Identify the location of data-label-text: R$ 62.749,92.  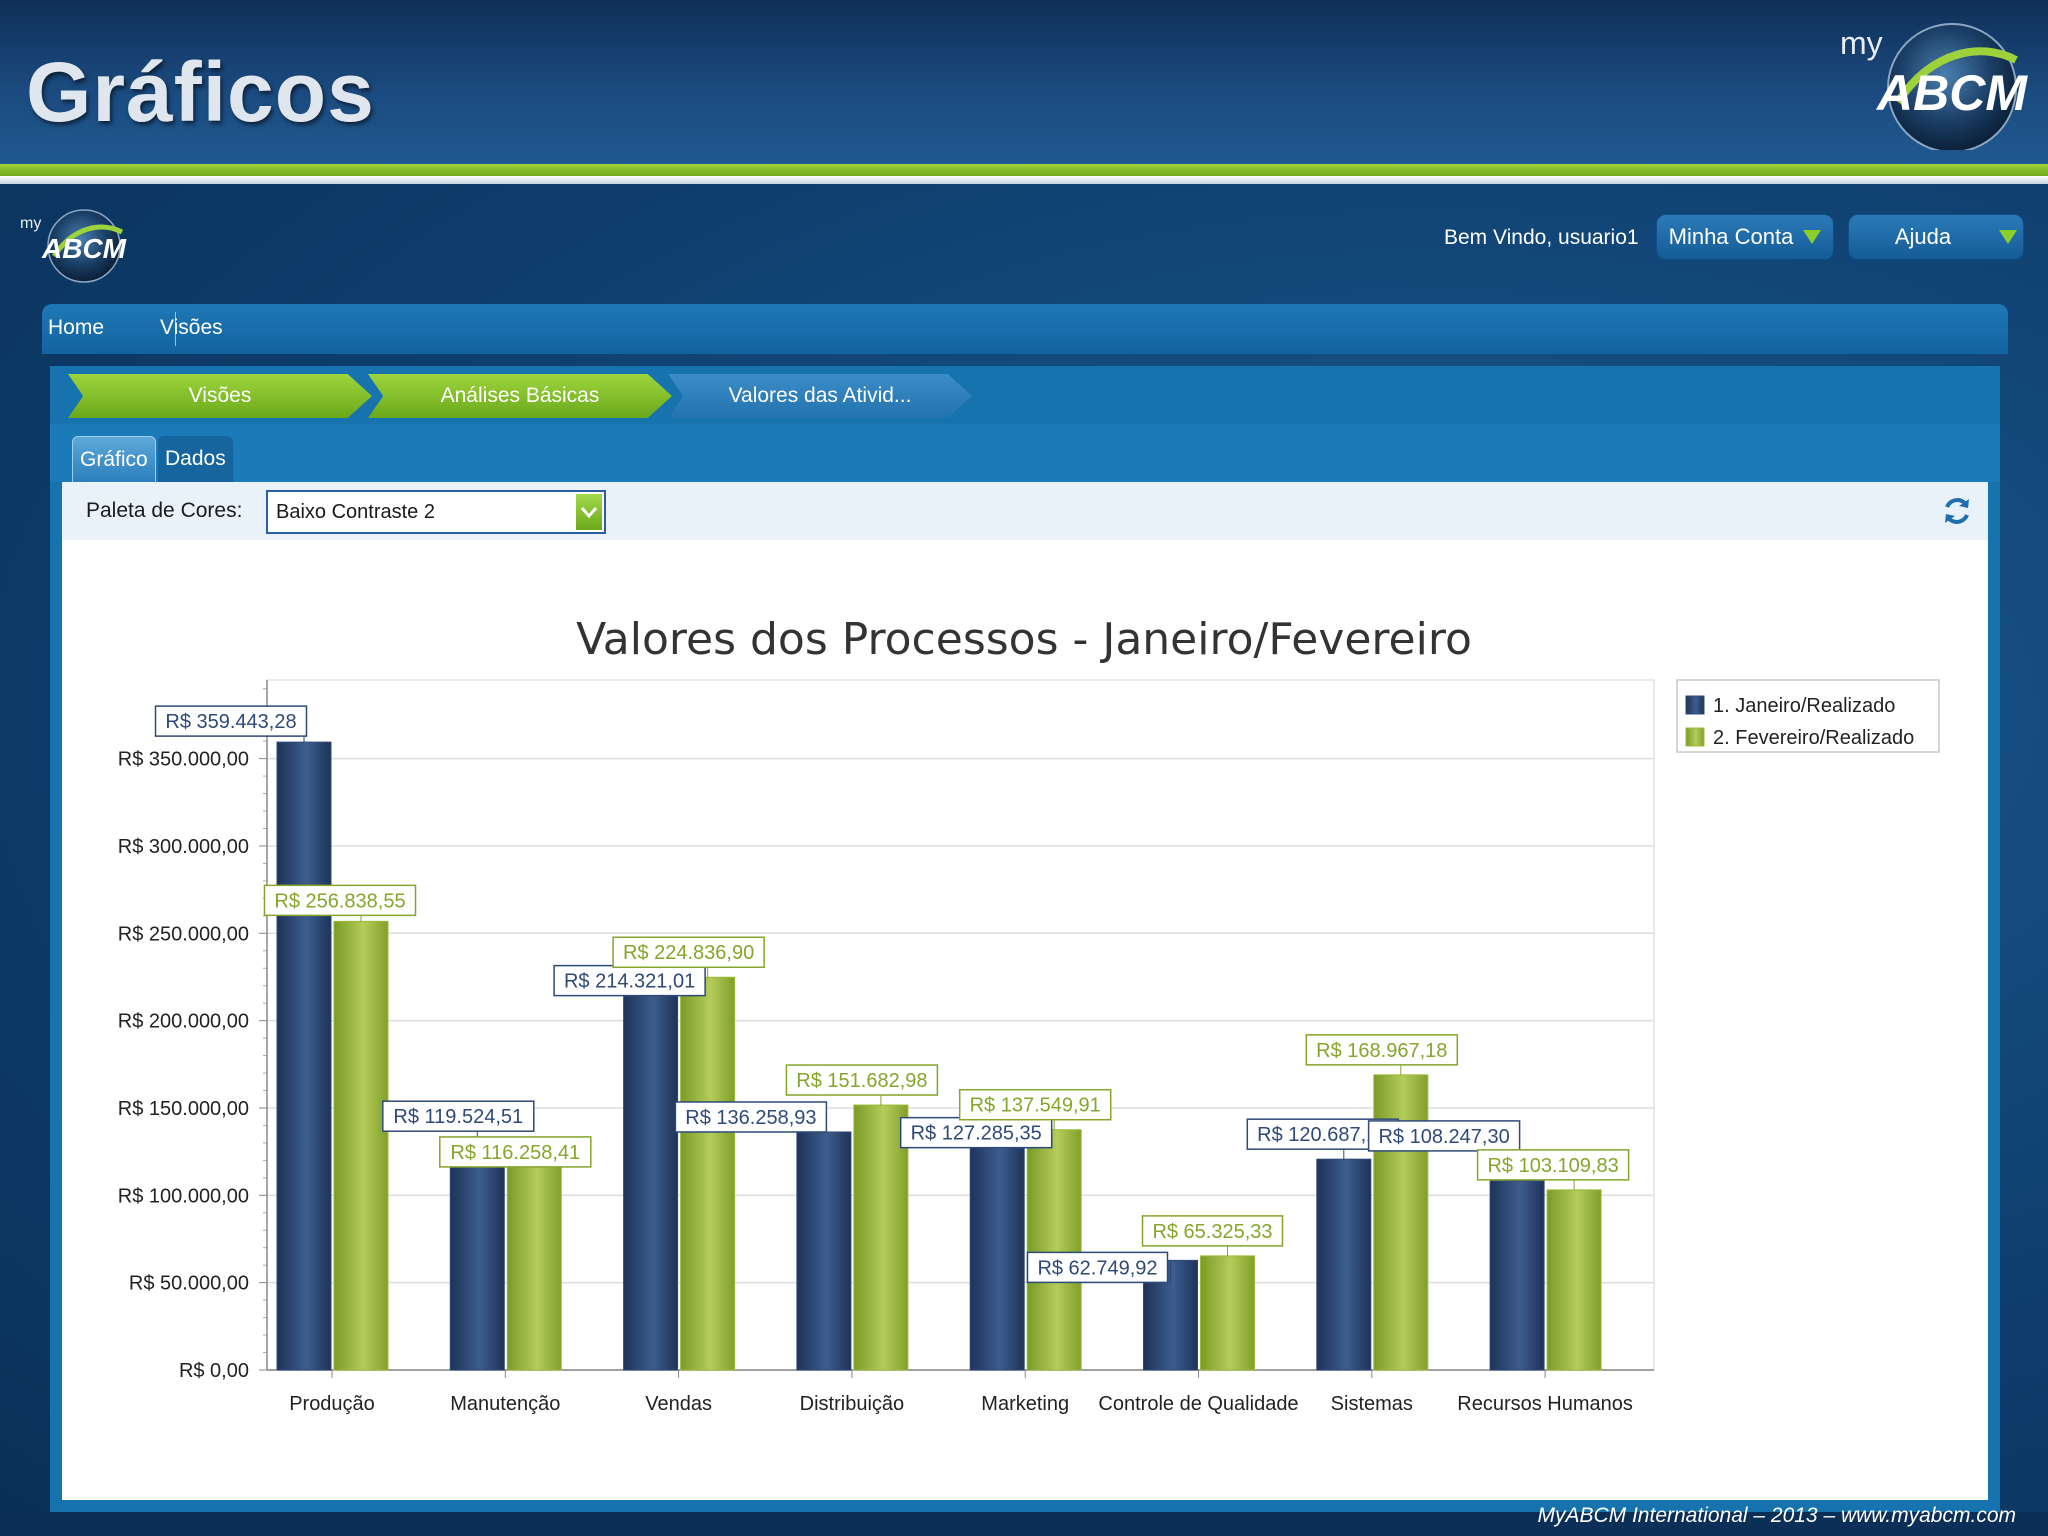
(1097, 1268).